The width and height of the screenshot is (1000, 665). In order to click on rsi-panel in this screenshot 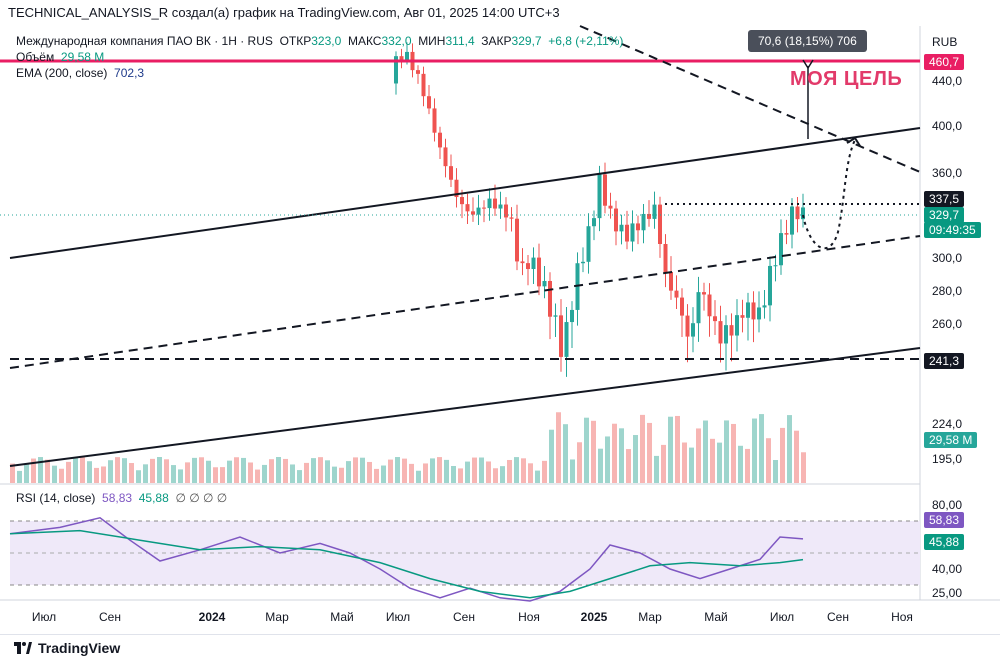, I will do `click(464, 559)`.